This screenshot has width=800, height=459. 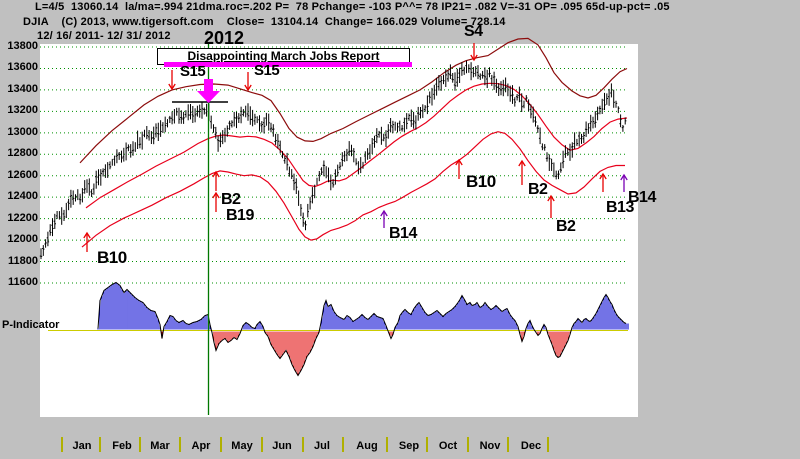 I want to click on y-axis-label: 12000, so click(x=22, y=239).